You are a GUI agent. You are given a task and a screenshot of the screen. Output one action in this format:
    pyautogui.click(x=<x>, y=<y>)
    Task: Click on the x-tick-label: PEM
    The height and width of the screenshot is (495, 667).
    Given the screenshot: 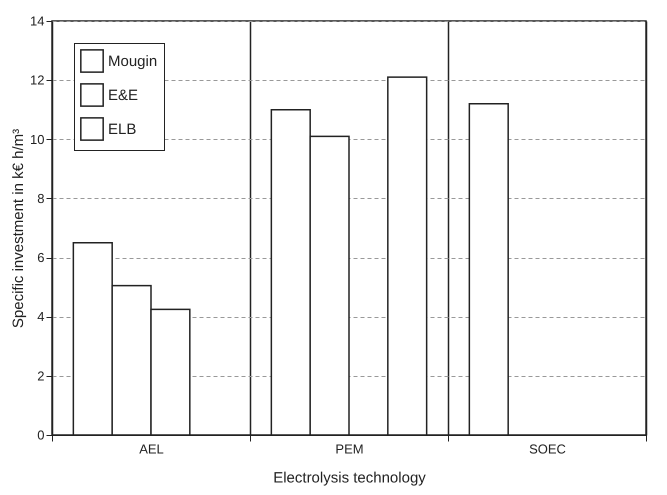 What is the action you would take?
    pyautogui.click(x=349, y=449)
    